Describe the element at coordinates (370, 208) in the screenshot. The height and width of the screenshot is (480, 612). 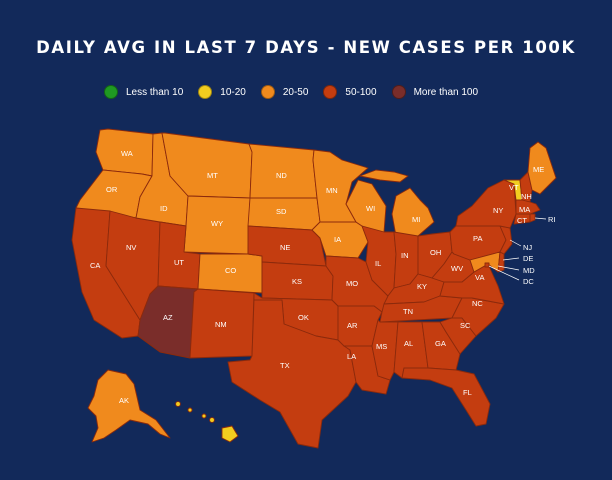
I see `state-label-wi: WI` at that location.